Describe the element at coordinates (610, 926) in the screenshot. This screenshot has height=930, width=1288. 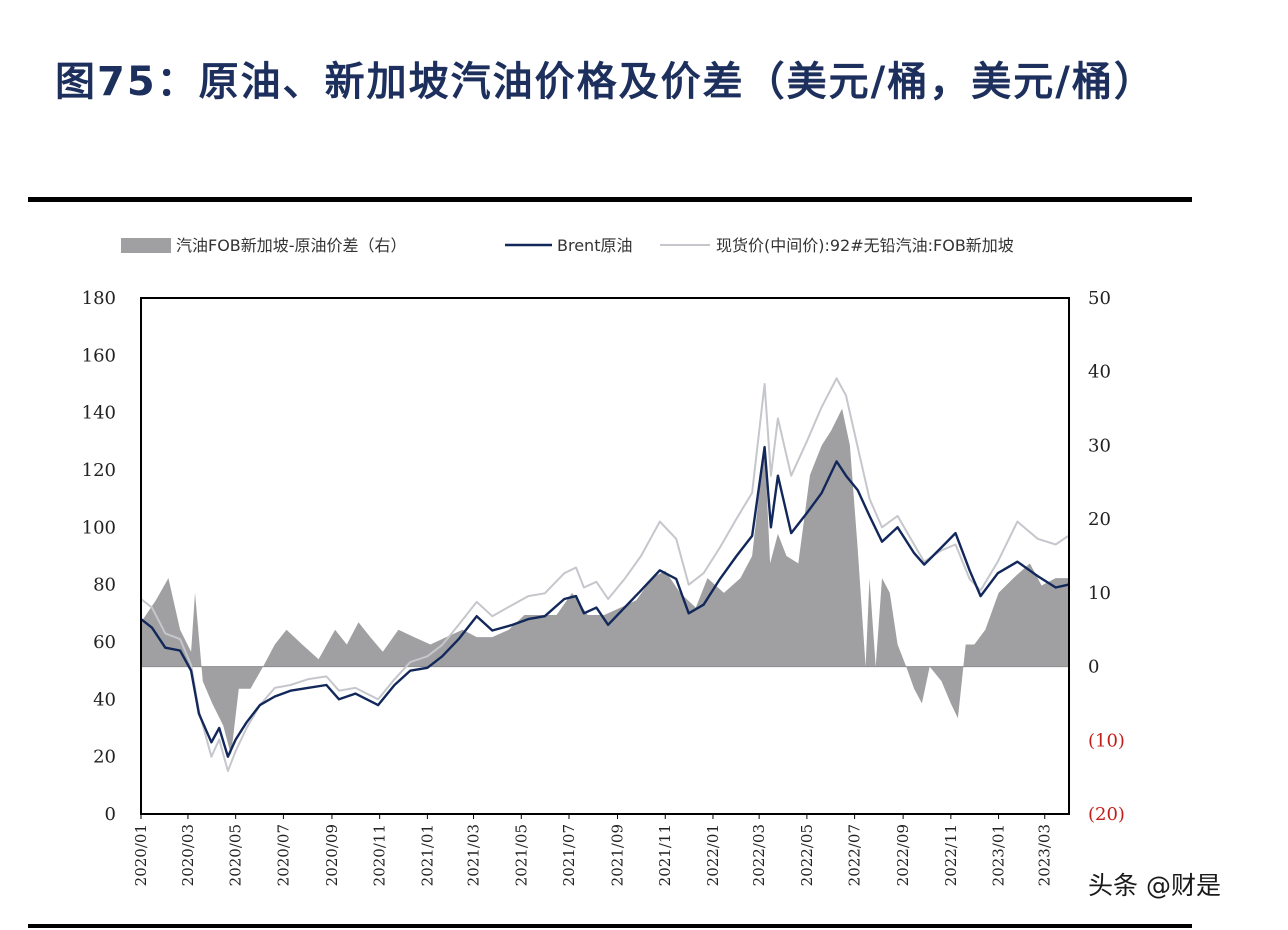
I see `bottom-divider` at that location.